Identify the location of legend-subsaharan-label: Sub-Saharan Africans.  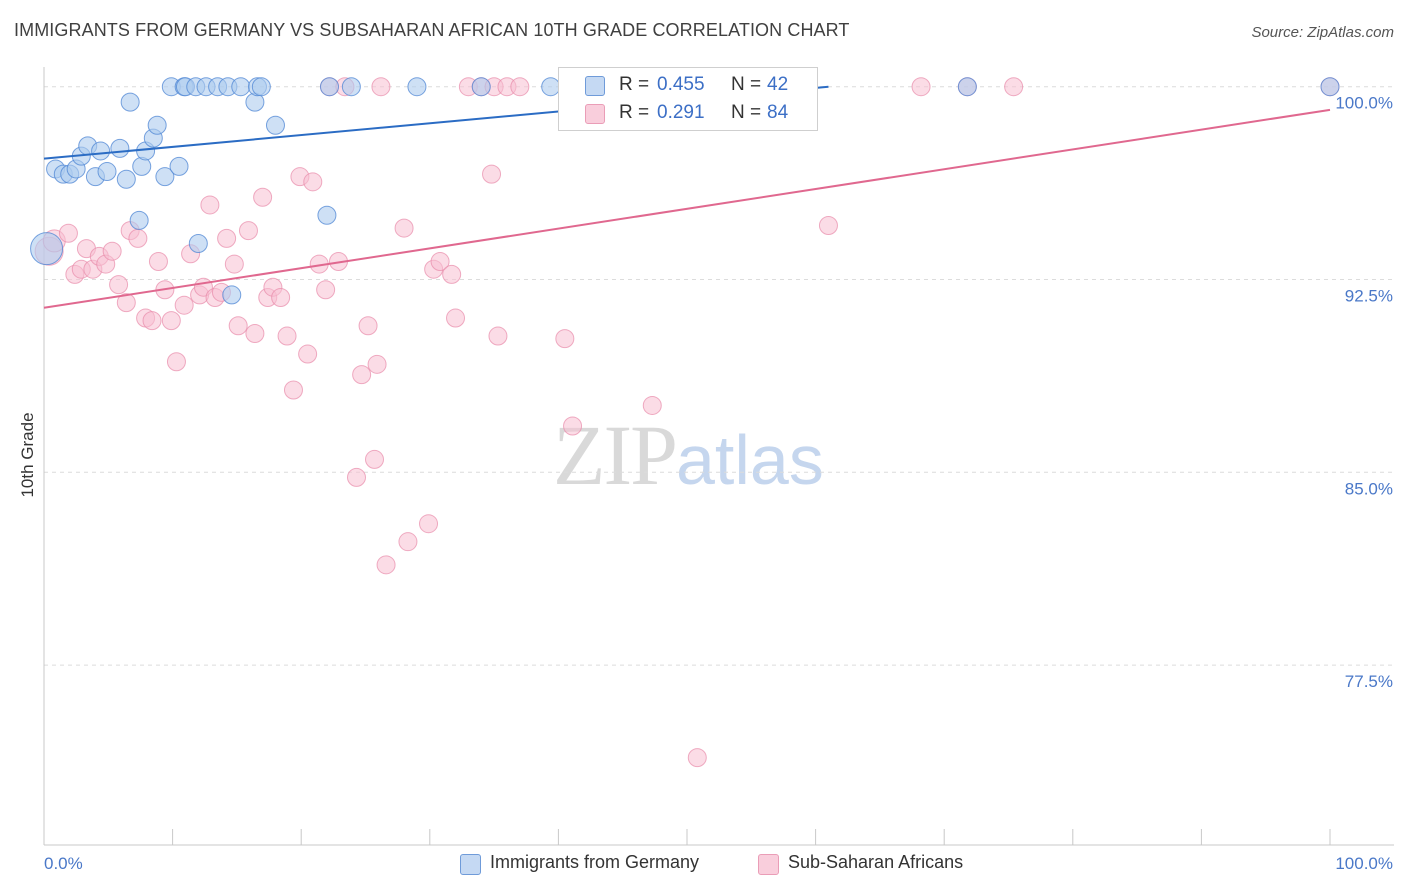
(876, 862).